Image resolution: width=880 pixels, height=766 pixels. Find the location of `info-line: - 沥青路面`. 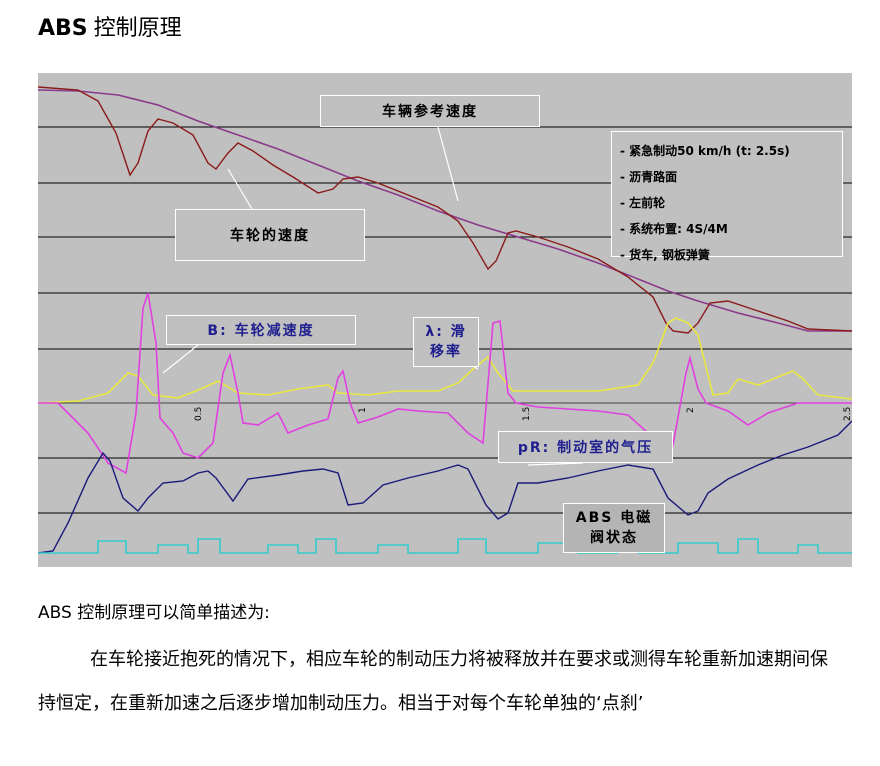

info-line: - 沥青路面 is located at coordinates (649, 177).